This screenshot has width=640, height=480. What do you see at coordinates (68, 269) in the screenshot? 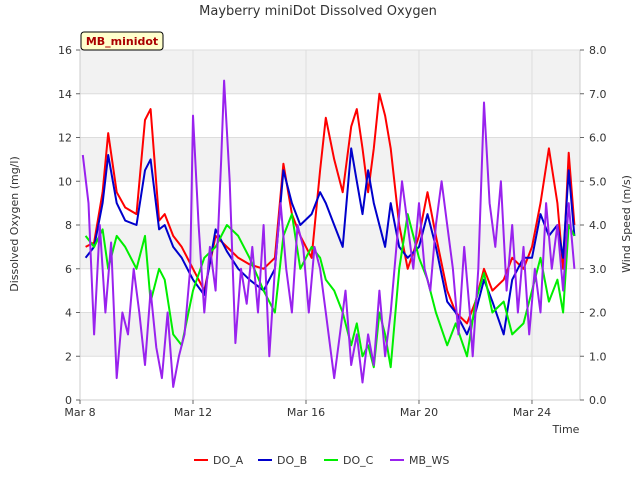
I see `y-tick-label: 6` at bounding box center [68, 269].